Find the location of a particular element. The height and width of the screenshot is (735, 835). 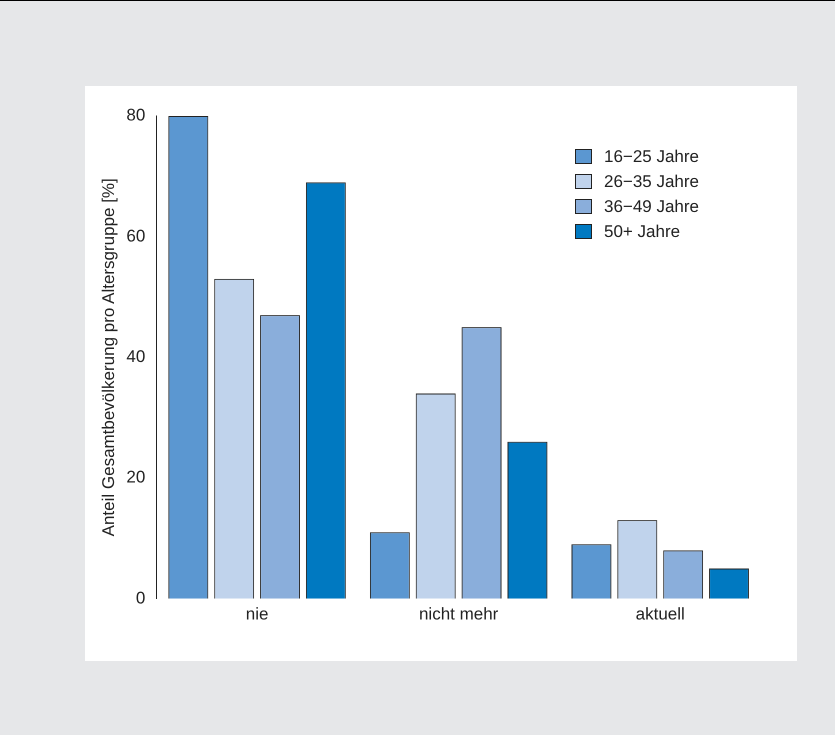

y-tick-label: 0 is located at coordinates (141, 598).